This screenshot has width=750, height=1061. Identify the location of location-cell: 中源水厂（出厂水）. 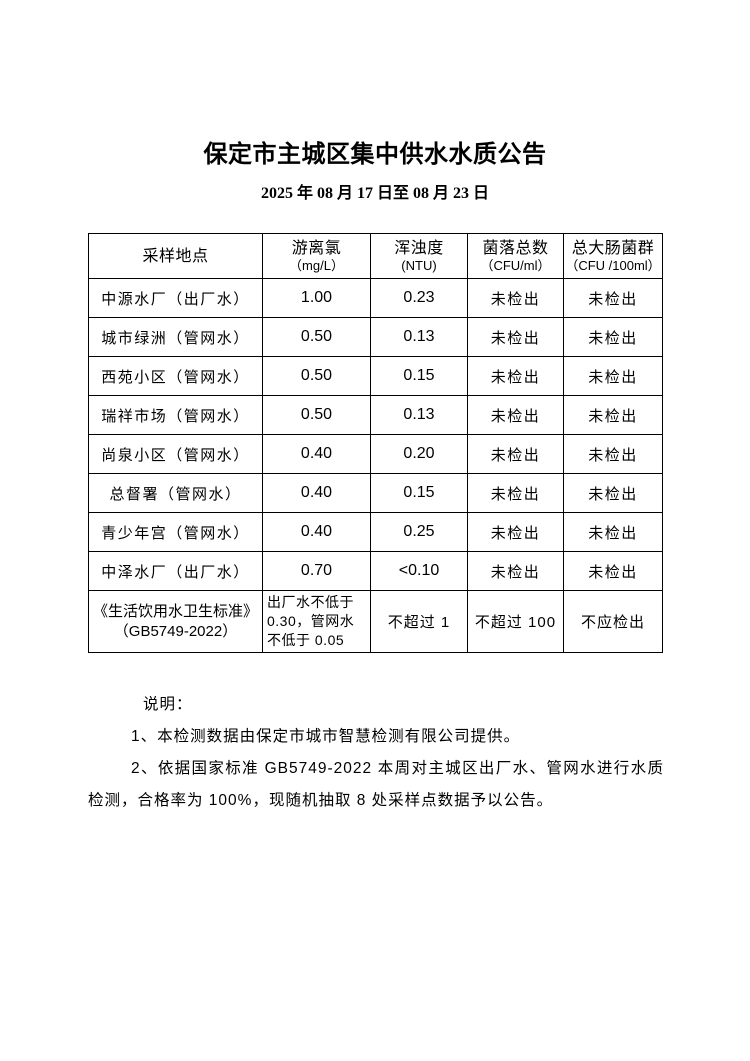
(175, 298).